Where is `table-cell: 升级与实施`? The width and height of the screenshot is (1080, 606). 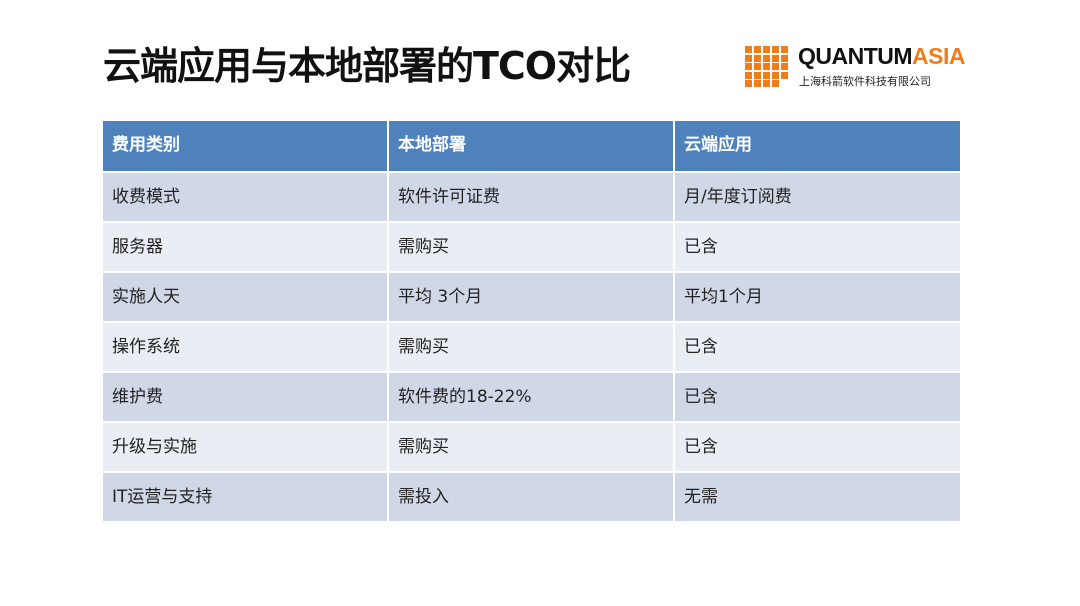 table-cell: 升级与实施 is located at coordinates (245, 447).